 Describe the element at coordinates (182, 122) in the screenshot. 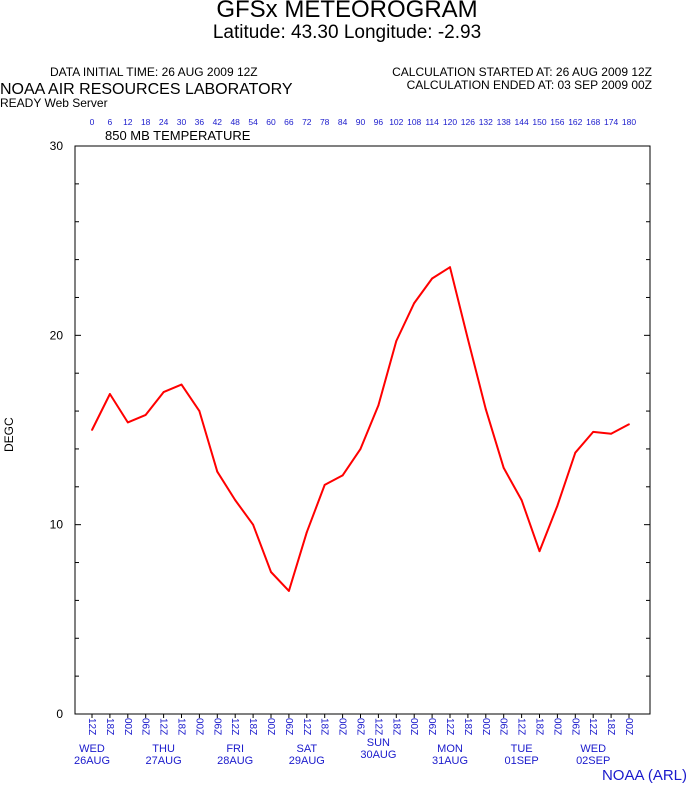

I see `forecast-hour-label: 30` at that location.